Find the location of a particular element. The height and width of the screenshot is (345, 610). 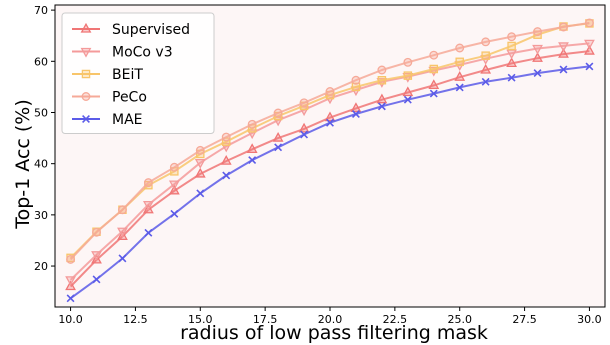

y-tick-label: 50 is located at coordinates (41, 112).